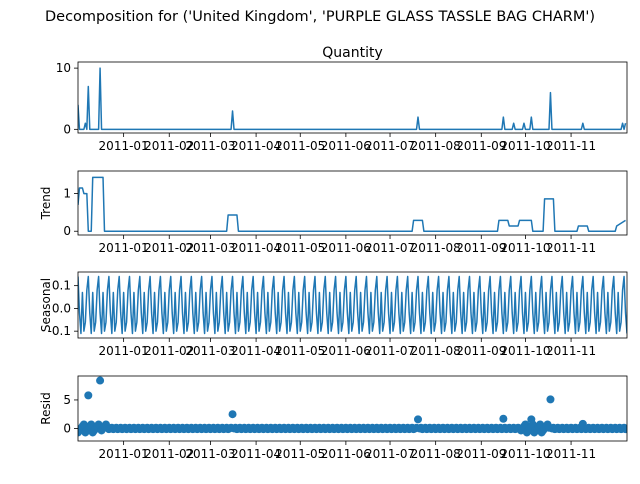 This screenshot has height=484, width=640. What do you see at coordinates (124, 146) in the screenshot?
I see `x-tick-label-observed: 2011-01` at bounding box center [124, 146].